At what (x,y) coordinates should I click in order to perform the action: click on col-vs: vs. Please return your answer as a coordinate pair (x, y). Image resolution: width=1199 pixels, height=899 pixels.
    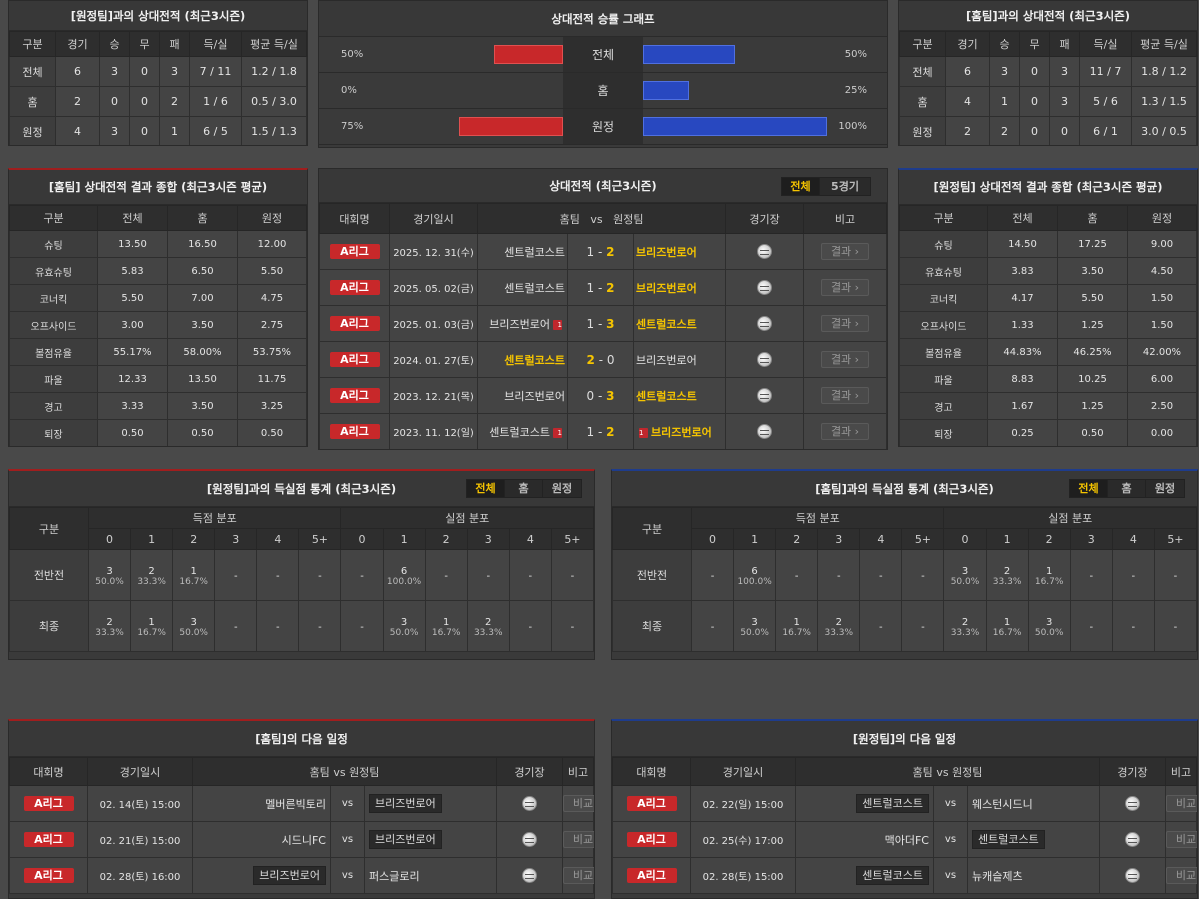
    Looking at the image, I should click on (339, 772).